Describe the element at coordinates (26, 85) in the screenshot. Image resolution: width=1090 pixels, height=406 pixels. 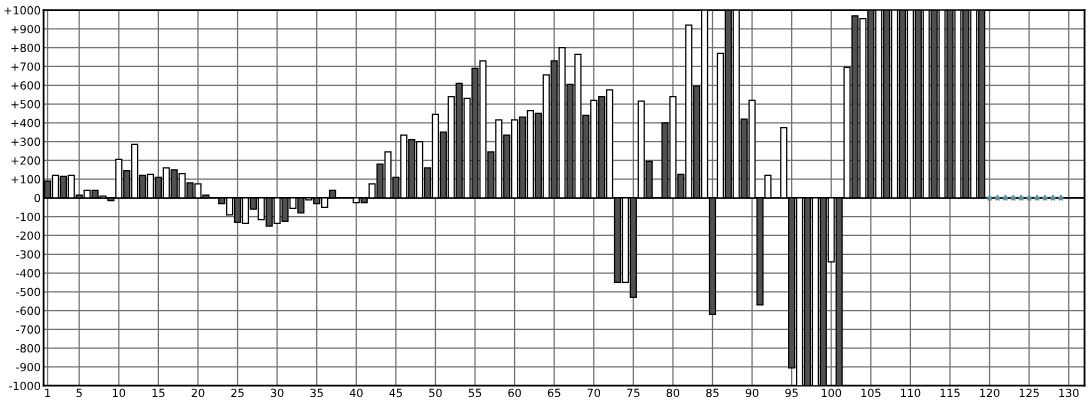
I see `y-tick-label: +600` at that location.